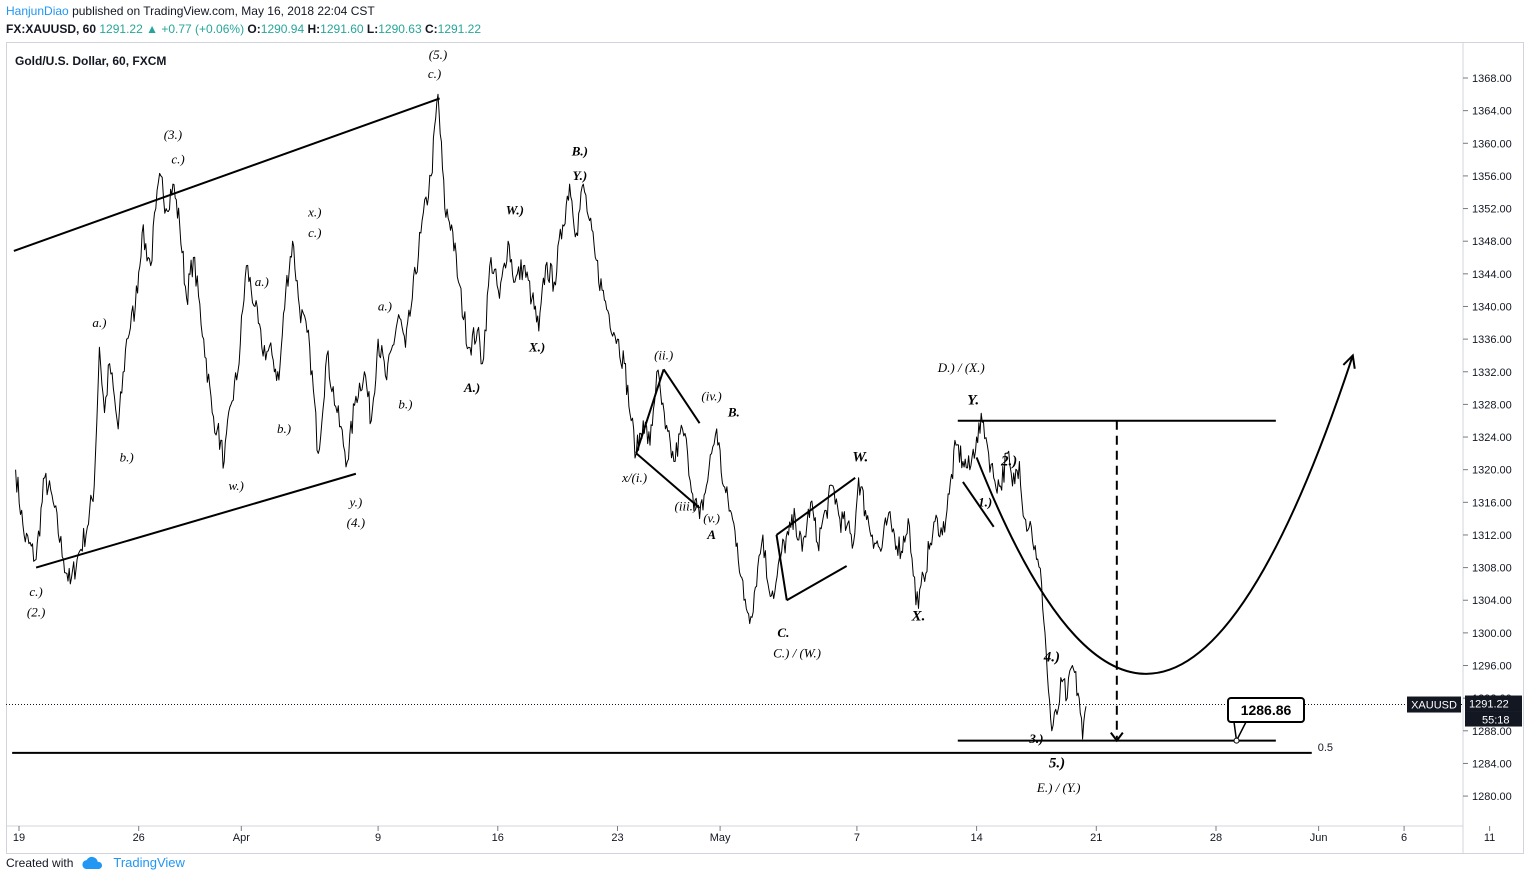  Describe the element at coordinates (19, 838) in the screenshot. I see `x-tick-label: 19` at that location.